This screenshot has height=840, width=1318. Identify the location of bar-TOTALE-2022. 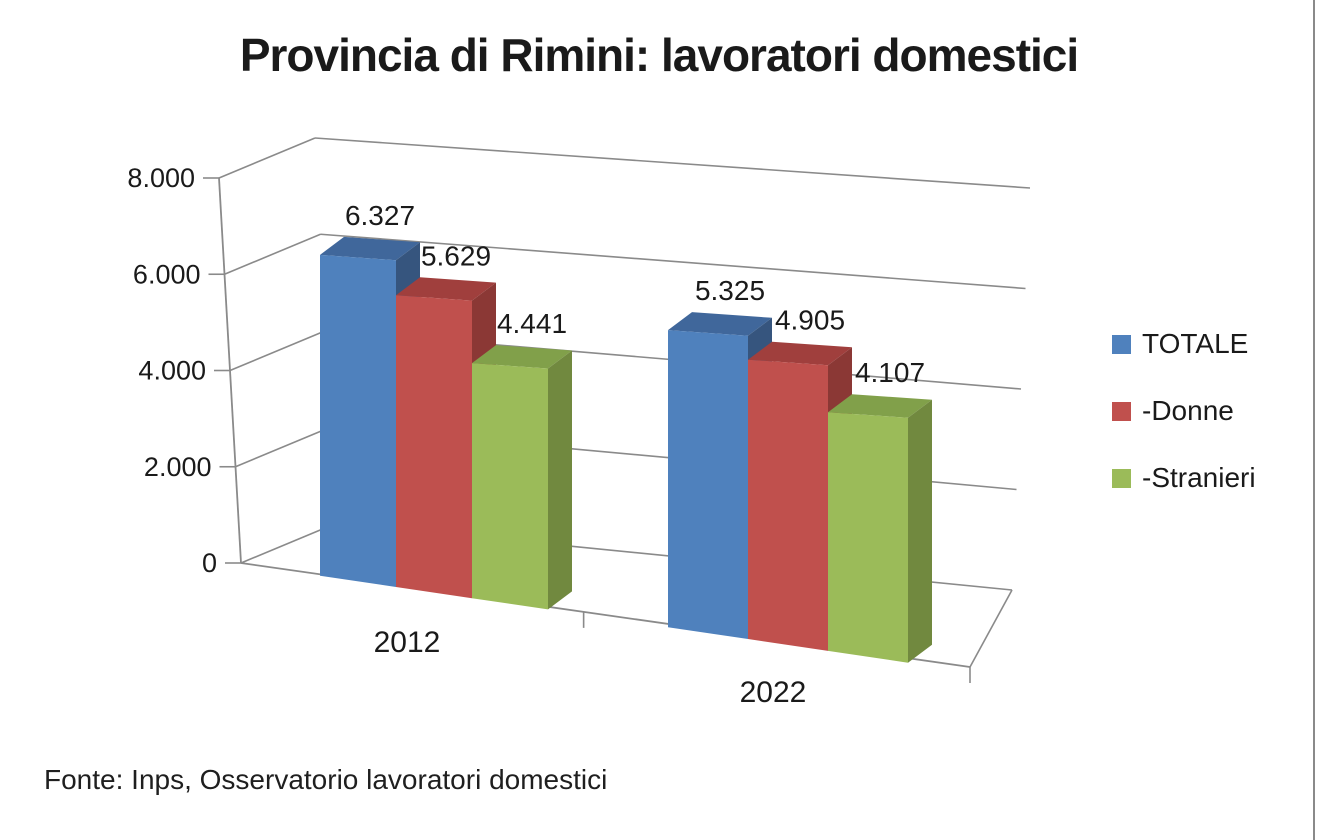
(708, 485).